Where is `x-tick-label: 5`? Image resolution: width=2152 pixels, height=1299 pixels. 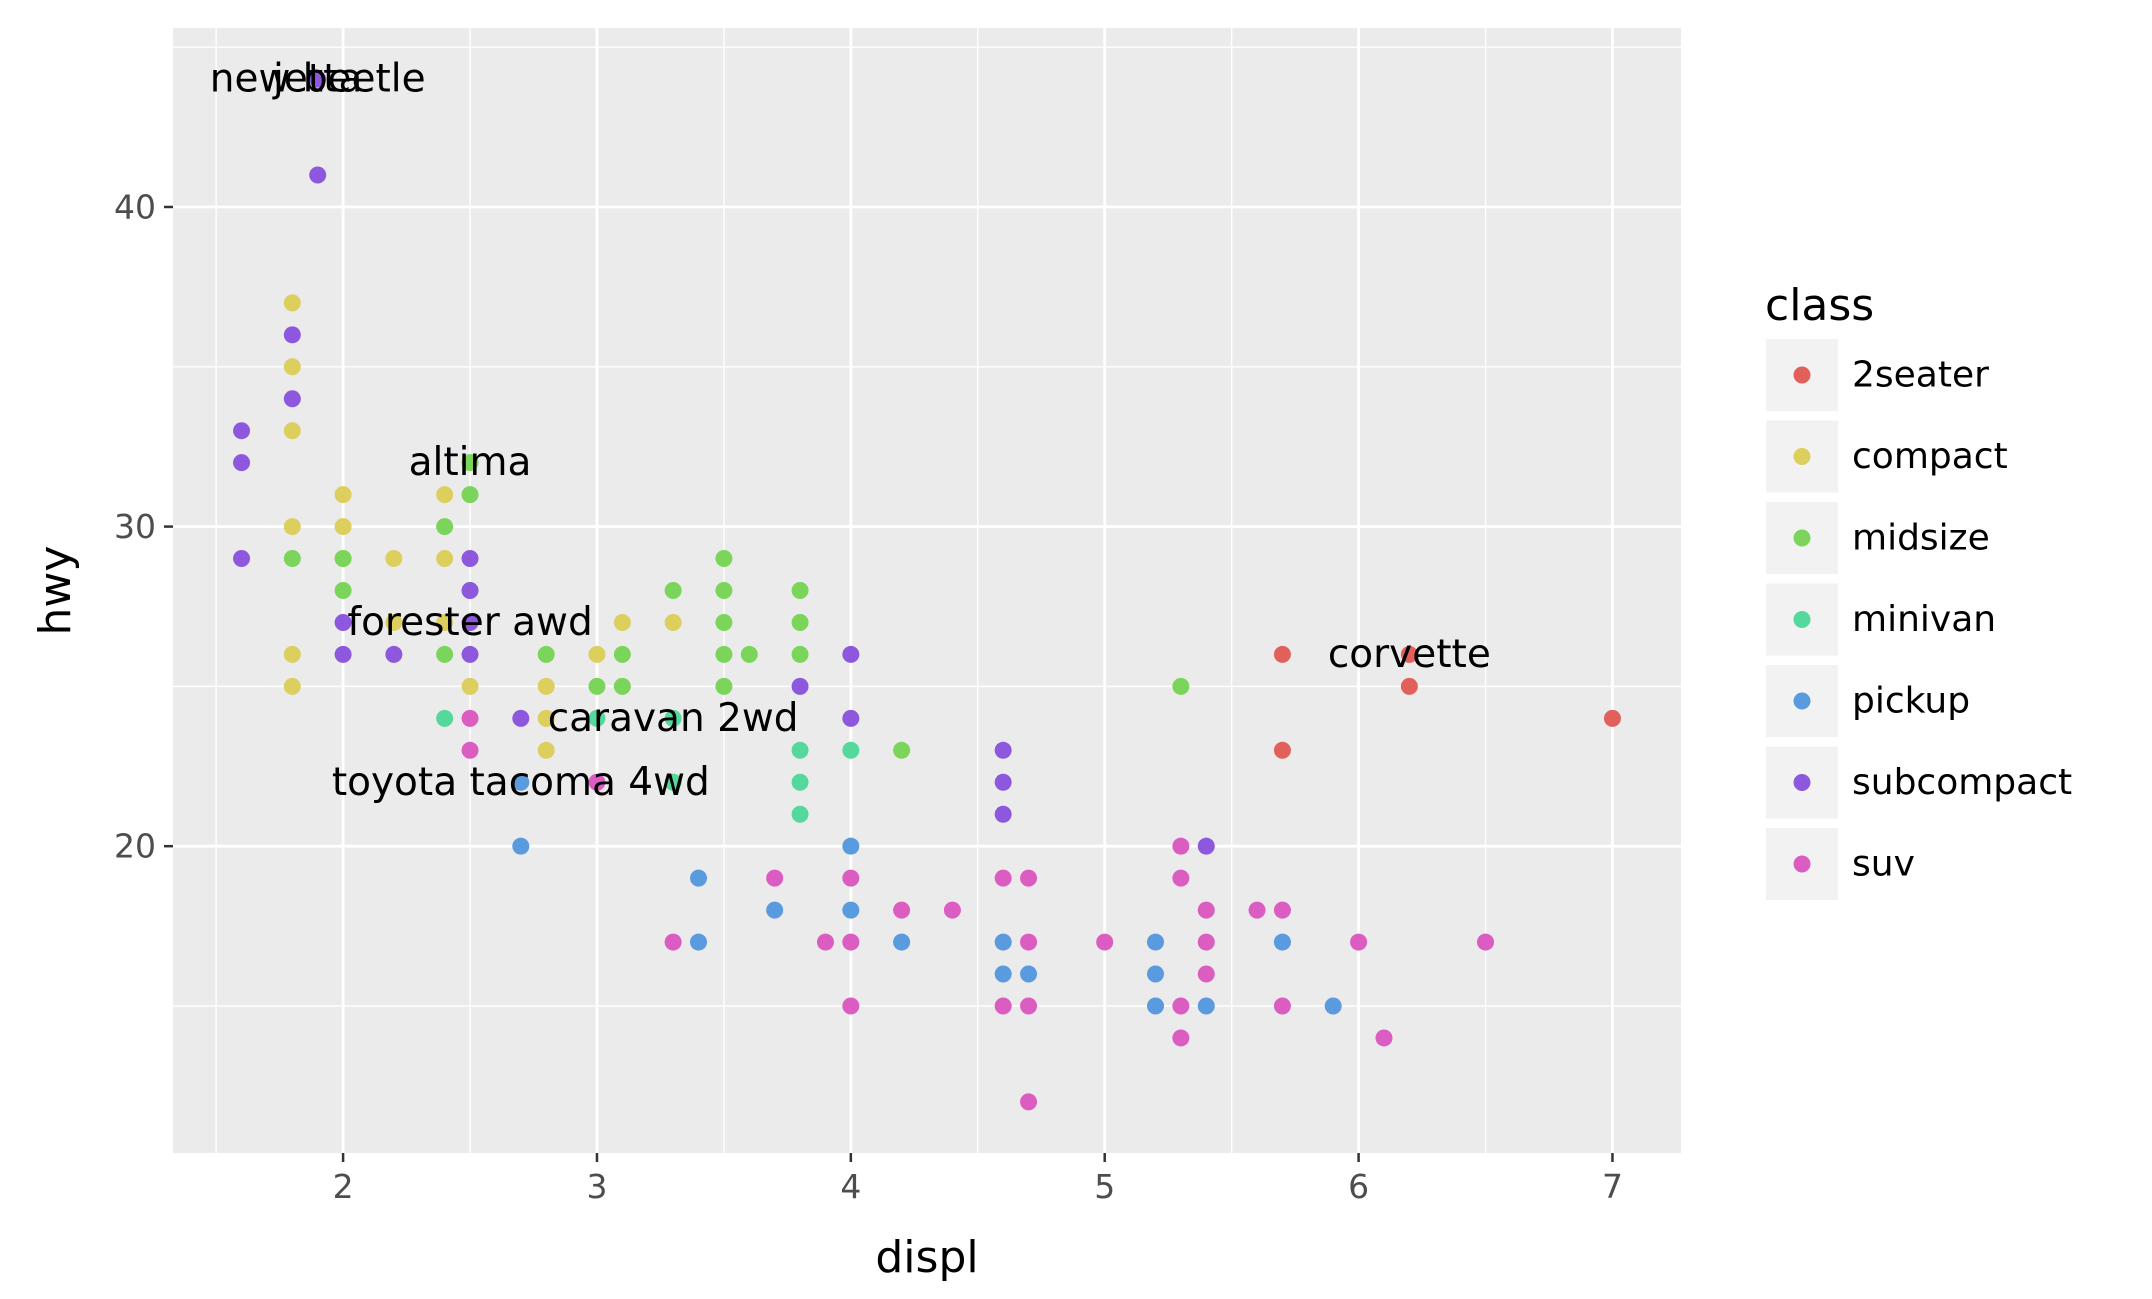 x-tick-label: 5 is located at coordinates (1104, 1186).